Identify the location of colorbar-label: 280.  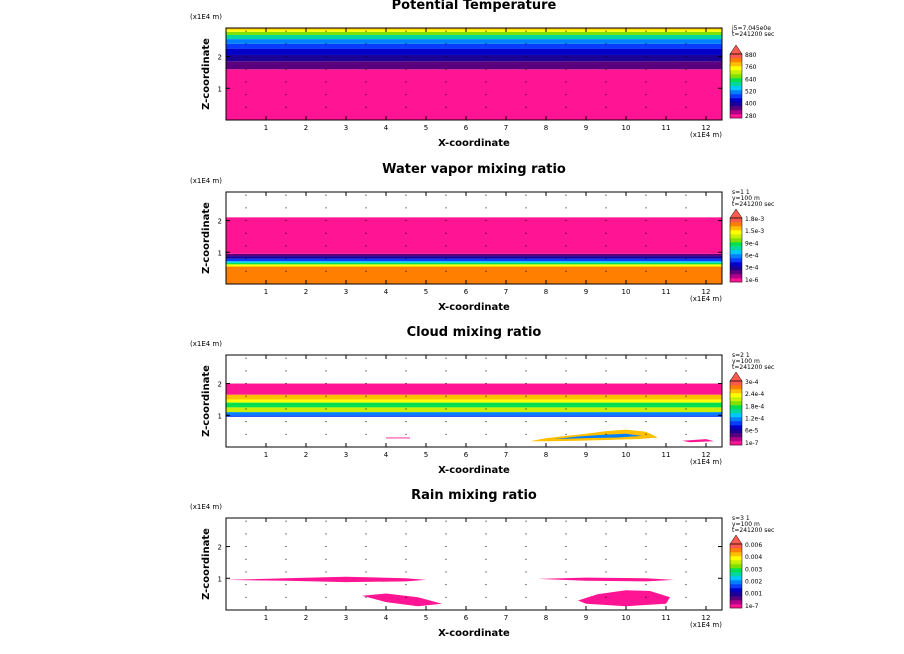
(751, 116).